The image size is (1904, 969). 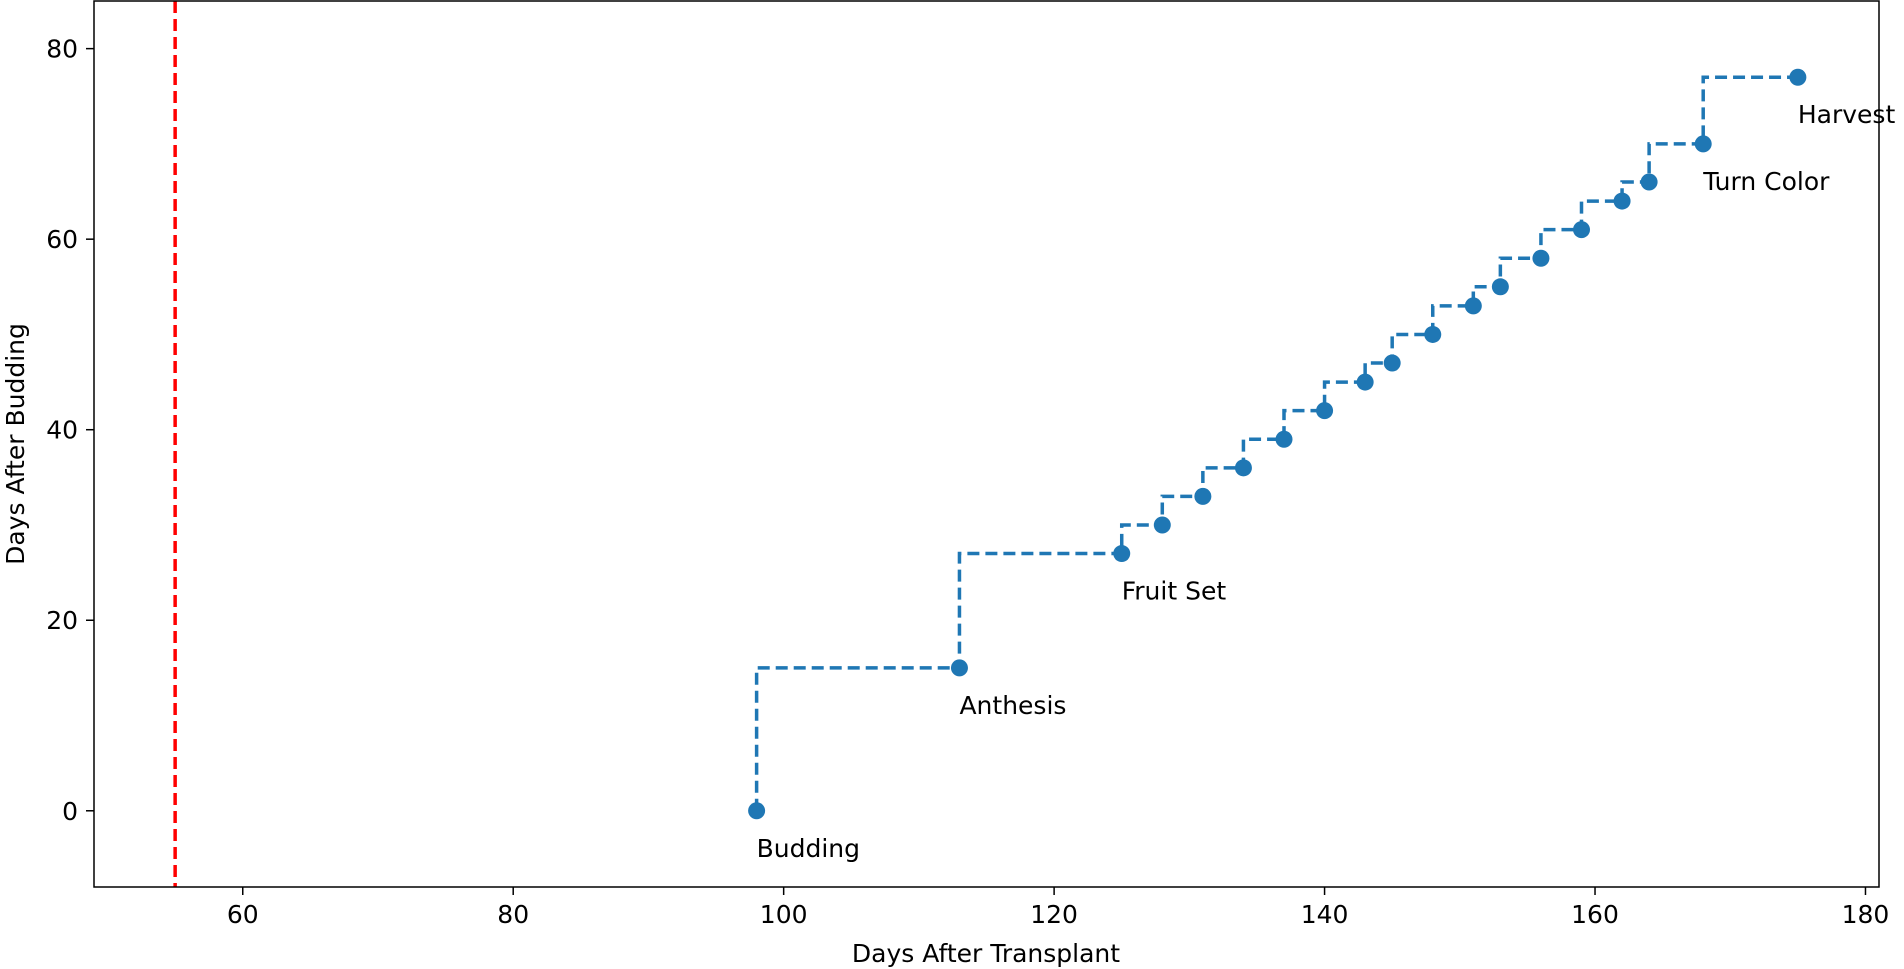 I want to click on annotation-label: Anthesis, so click(x=1012, y=705).